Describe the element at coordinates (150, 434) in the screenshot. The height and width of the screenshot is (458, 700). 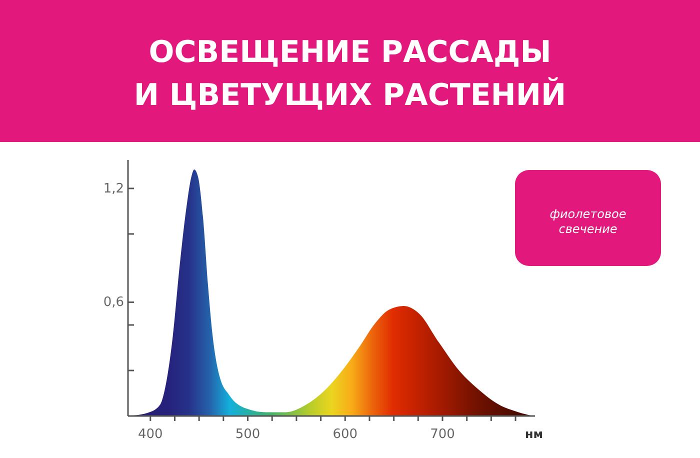
I see `x-tick-label: 400` at that location.